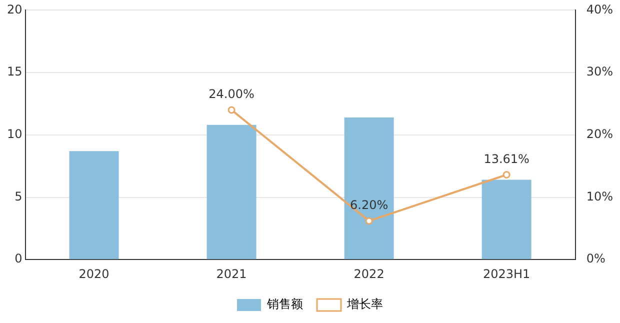  What do you see at coordinates (369, 273) in the screenshot?
I see `x-tick-label: 2022` at bounding box center [369, 273].